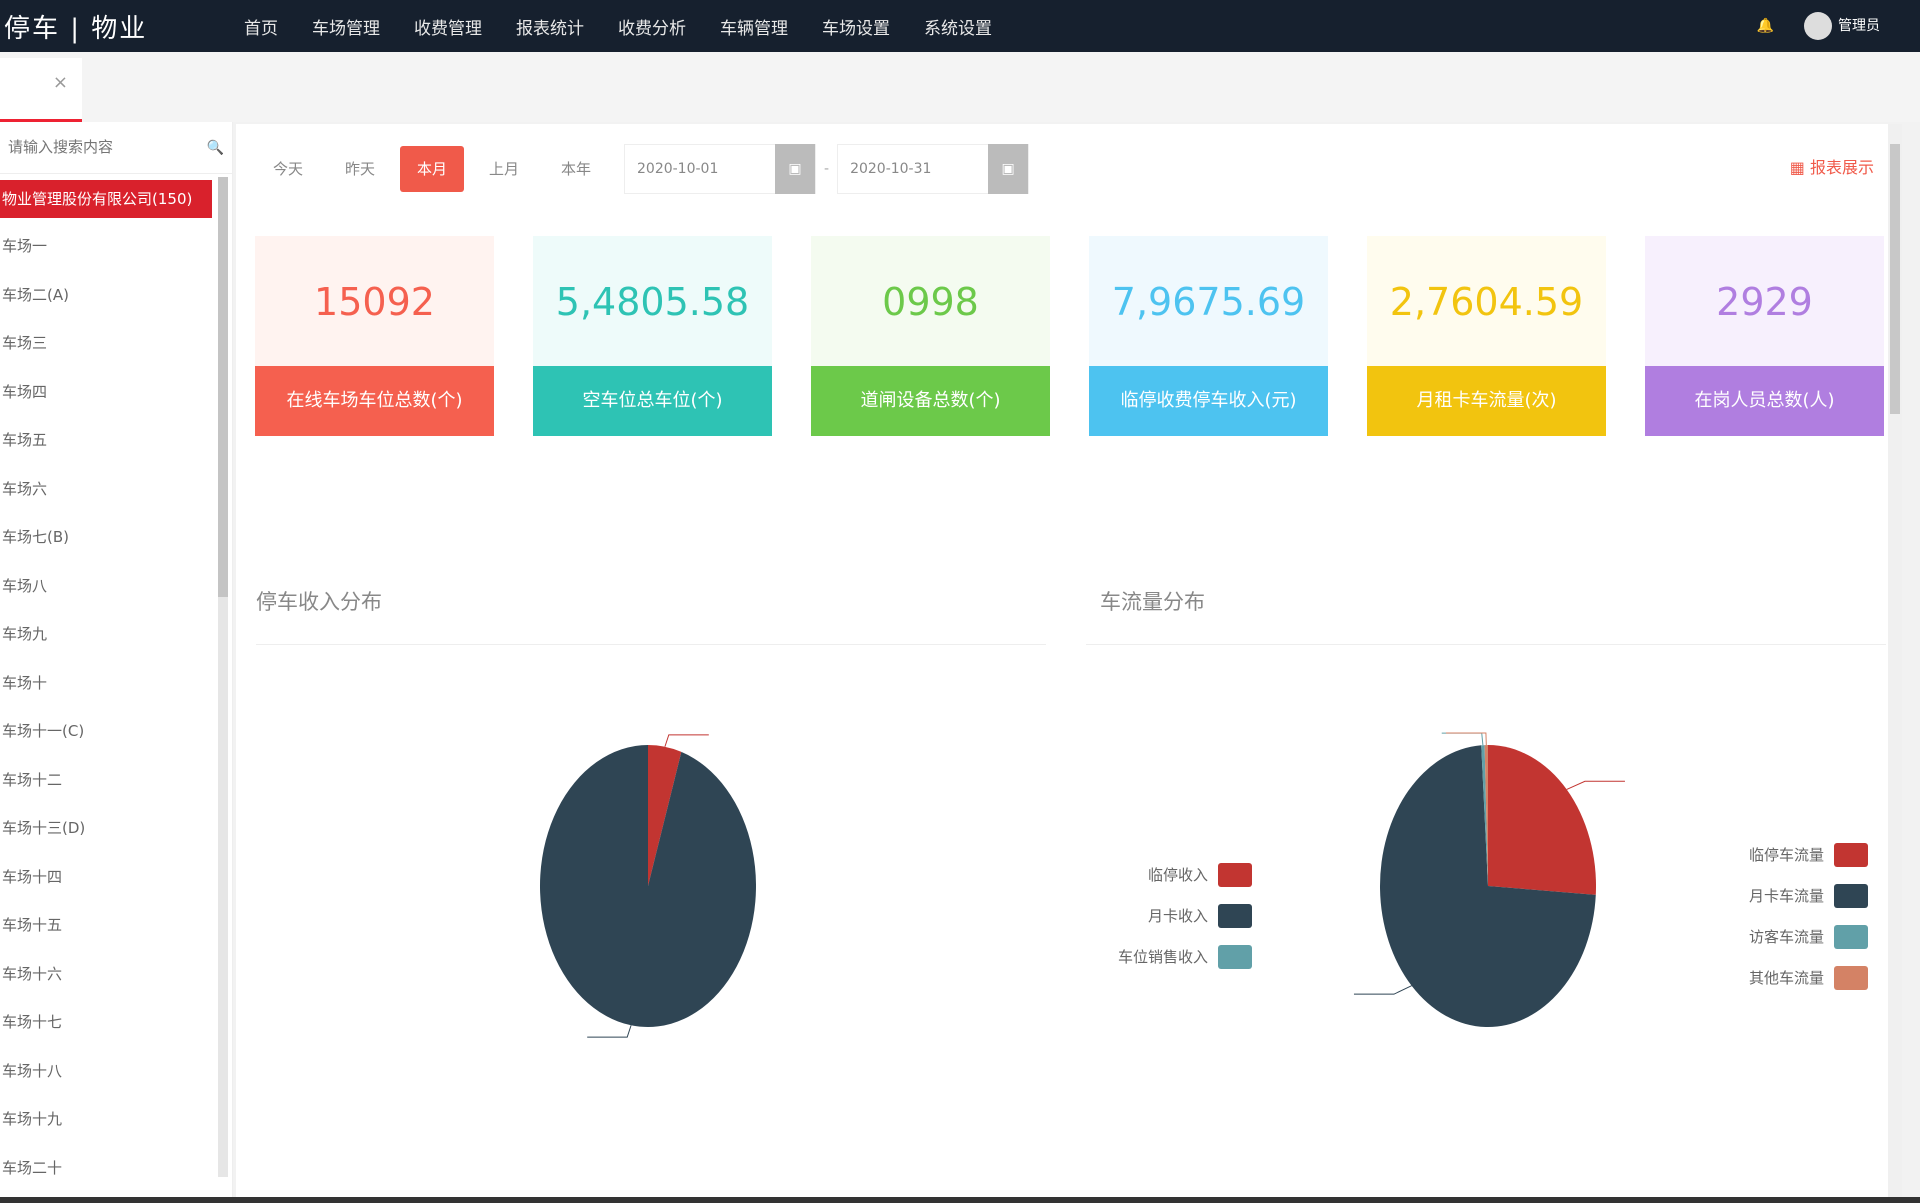 This screenshot has height=1203, width=1920. Describe the element at coordinates (374, 401) in the screenshot. I see `stat-label: 在线车场车位总数(个)` at that location.